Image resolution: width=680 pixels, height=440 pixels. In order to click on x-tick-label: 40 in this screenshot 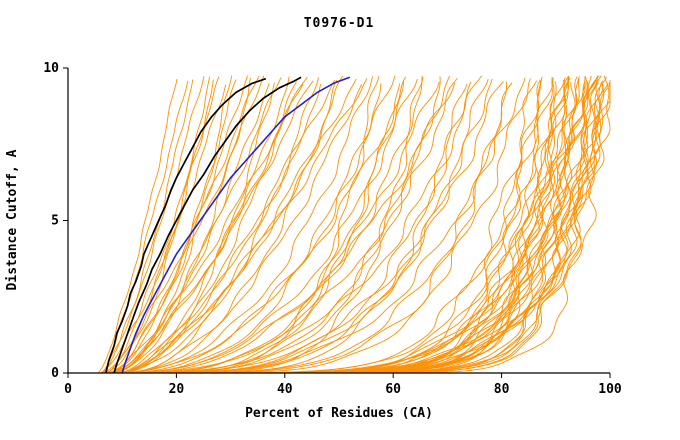, I will do `click(285, 389)`.